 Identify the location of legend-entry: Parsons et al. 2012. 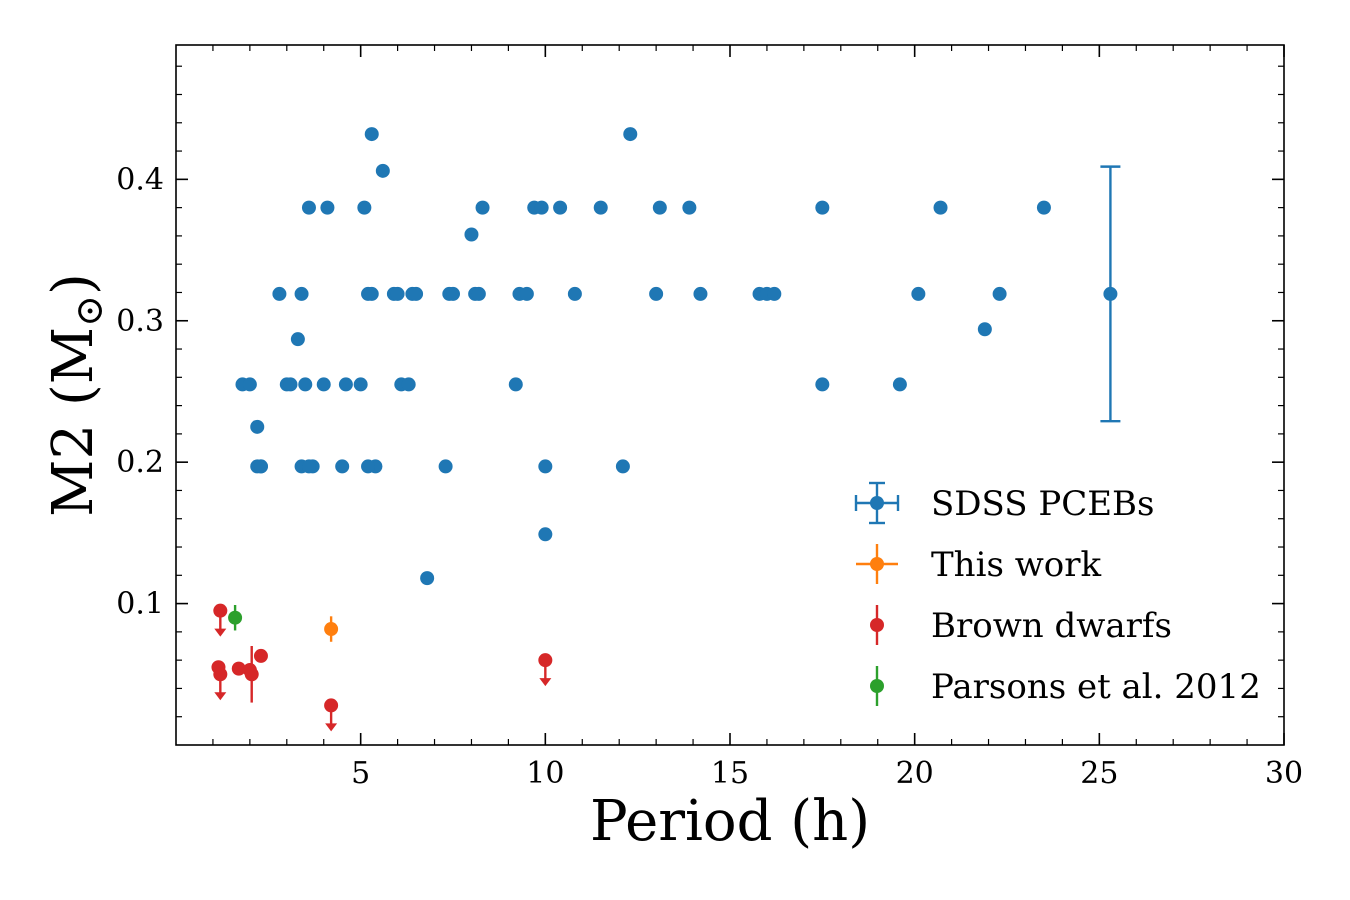
(1065, 686).